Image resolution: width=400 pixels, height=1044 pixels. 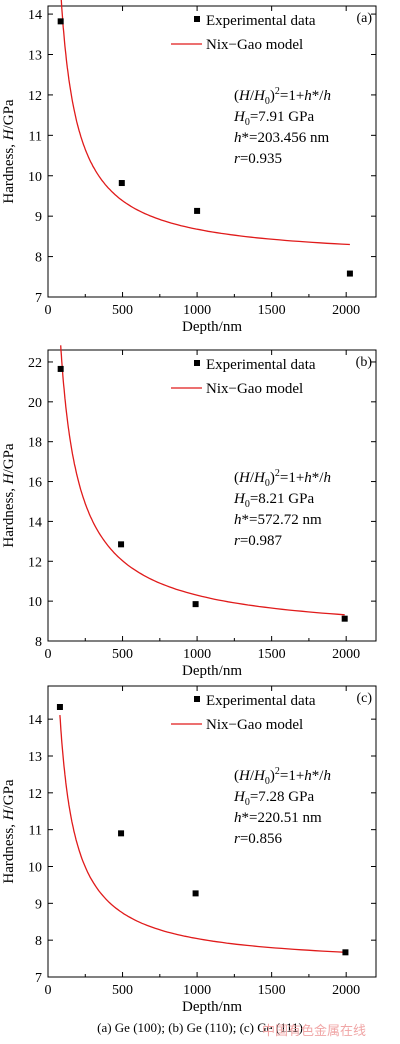 What do you see at coordinates (278, 520) in the screenshot?
I see `annotation-hstar: h*=572.72 nm` at bounding box center [278, 520].